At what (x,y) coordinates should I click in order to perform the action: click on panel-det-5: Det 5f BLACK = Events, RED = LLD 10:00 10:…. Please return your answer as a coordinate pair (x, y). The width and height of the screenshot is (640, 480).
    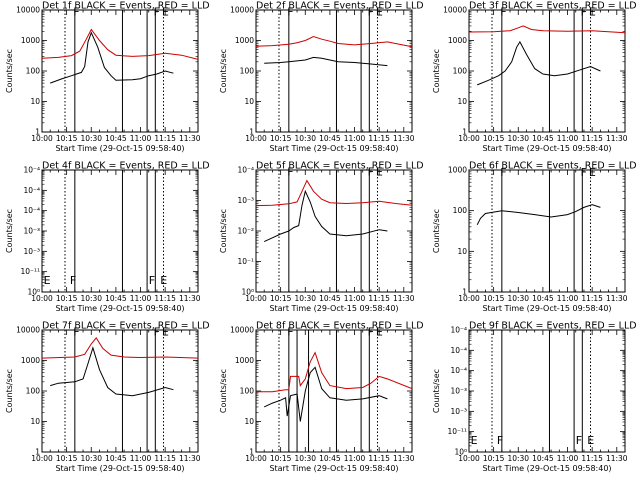
    Looking at the image, I should click on (321, 237).